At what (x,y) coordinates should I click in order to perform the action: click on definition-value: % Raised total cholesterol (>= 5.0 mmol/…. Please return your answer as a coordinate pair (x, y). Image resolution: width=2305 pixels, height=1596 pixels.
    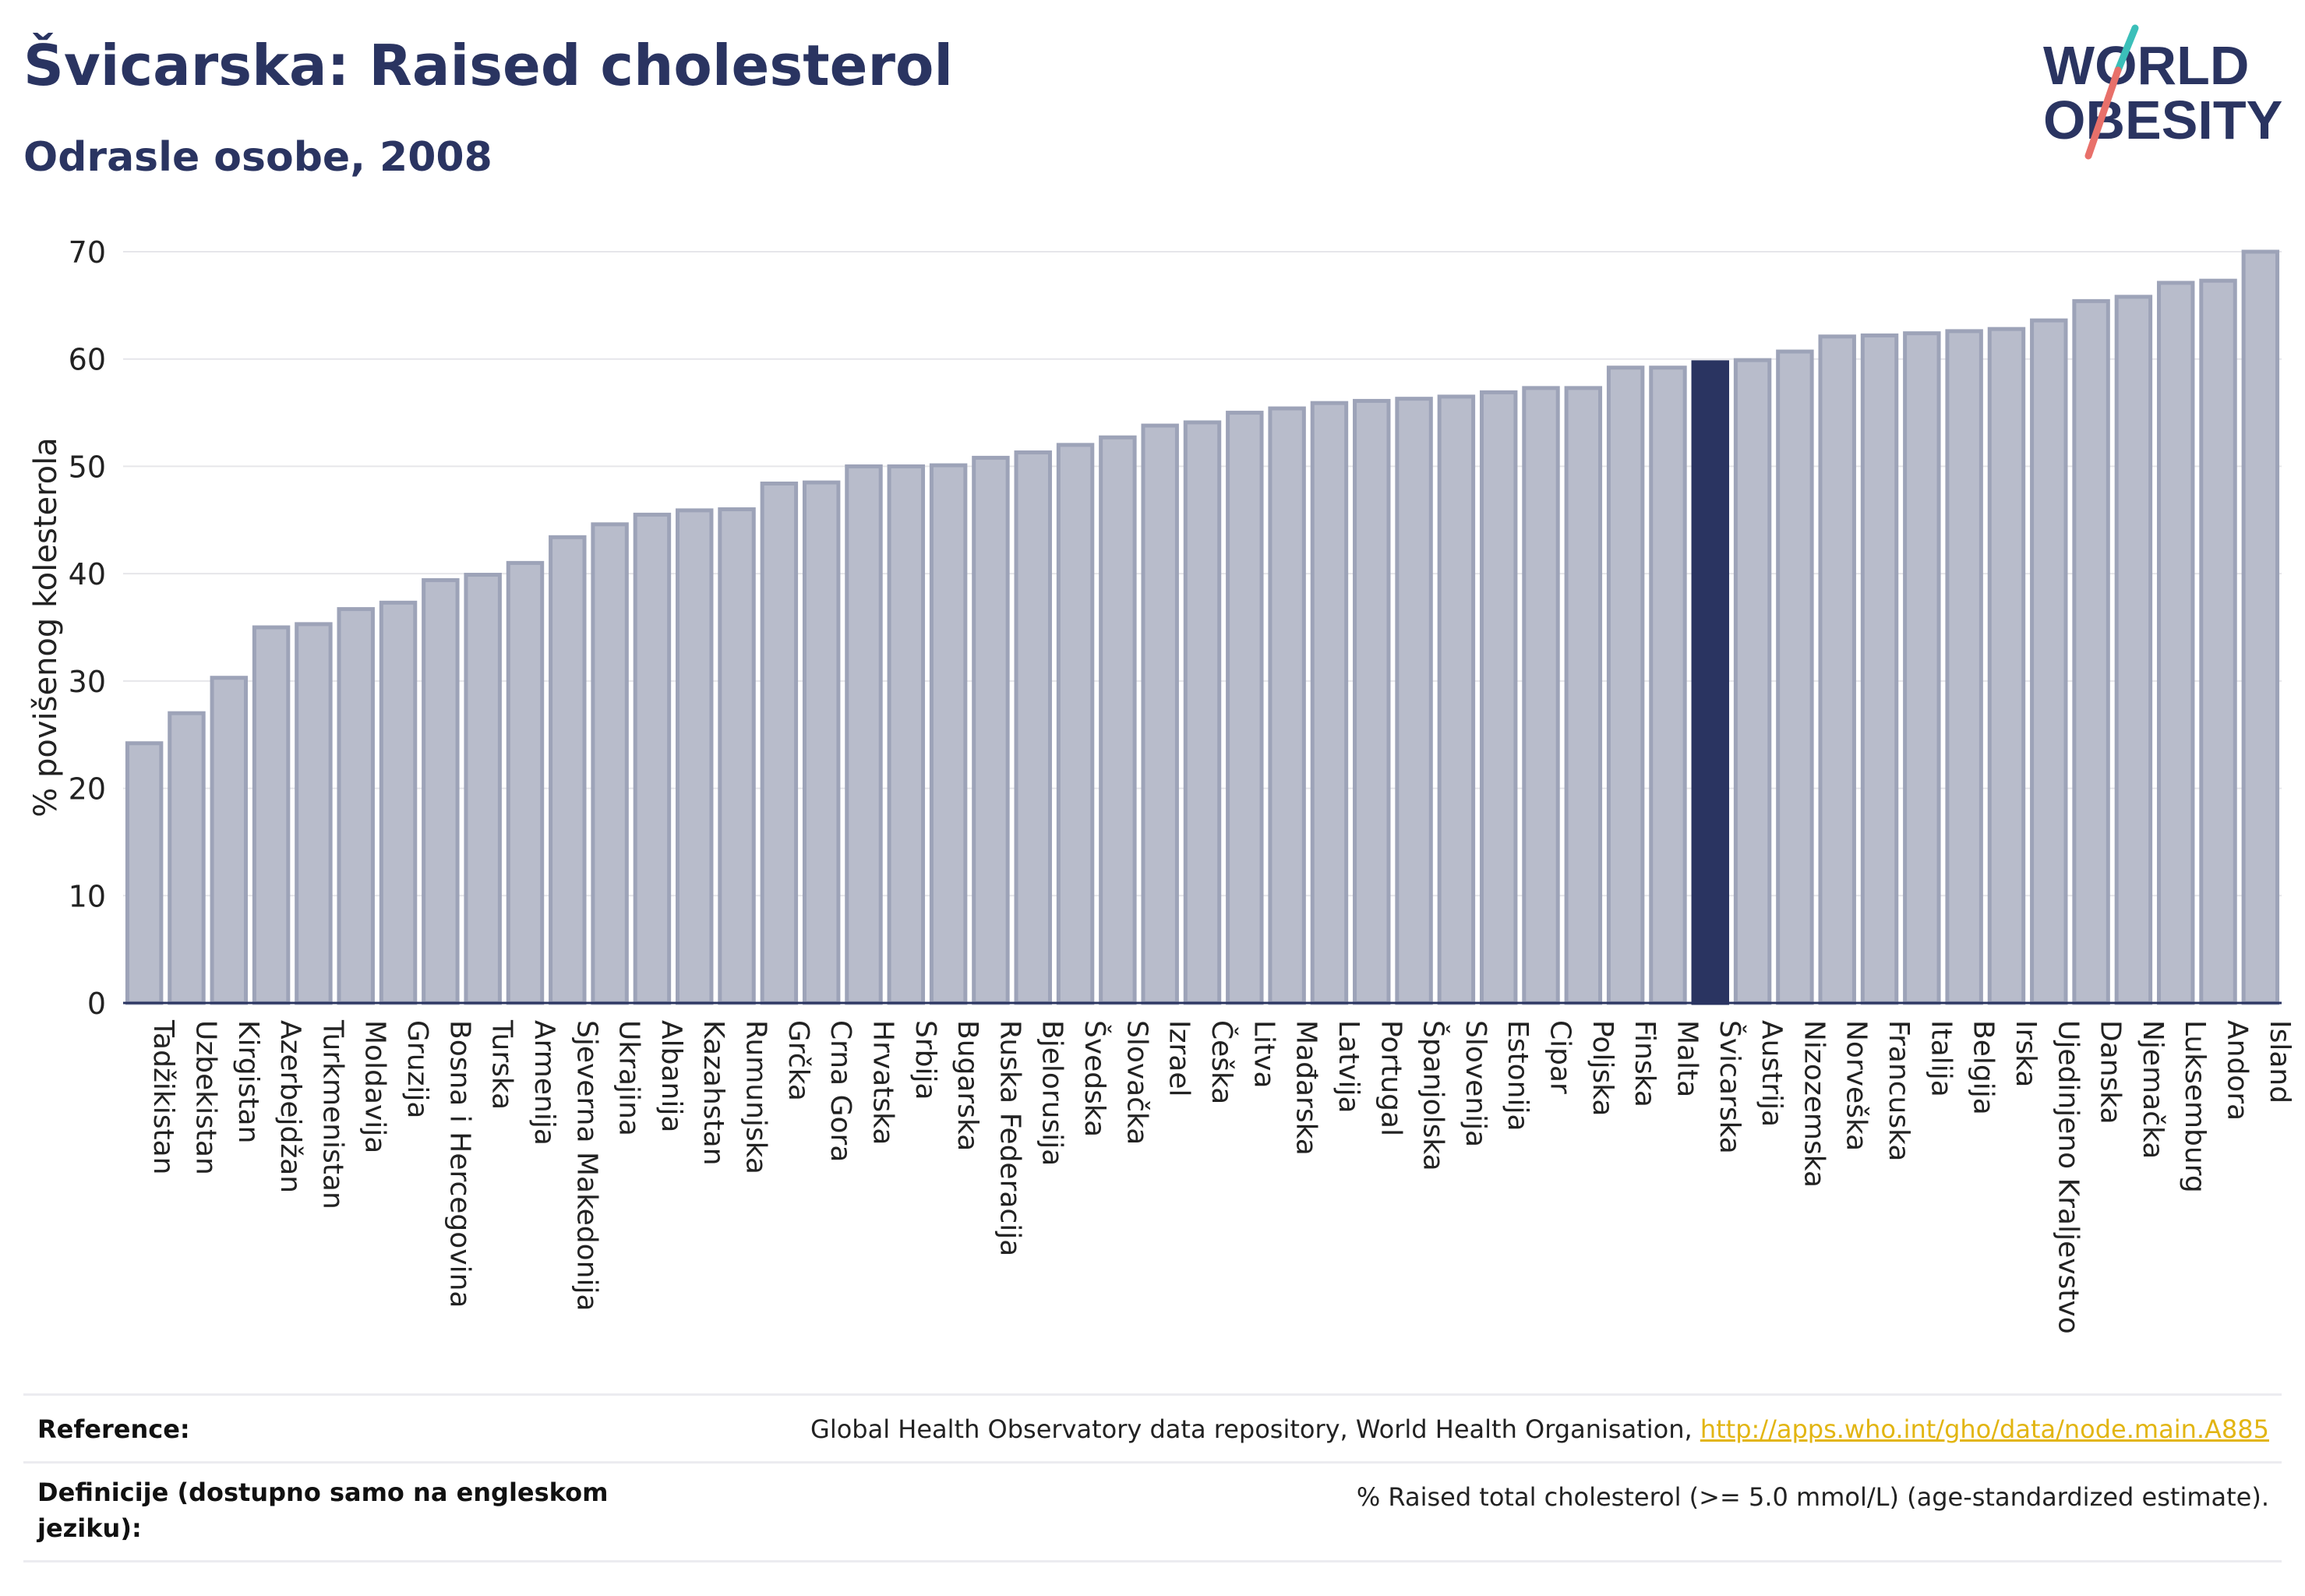
    Looking at the image, I should click on (1812, 1497).